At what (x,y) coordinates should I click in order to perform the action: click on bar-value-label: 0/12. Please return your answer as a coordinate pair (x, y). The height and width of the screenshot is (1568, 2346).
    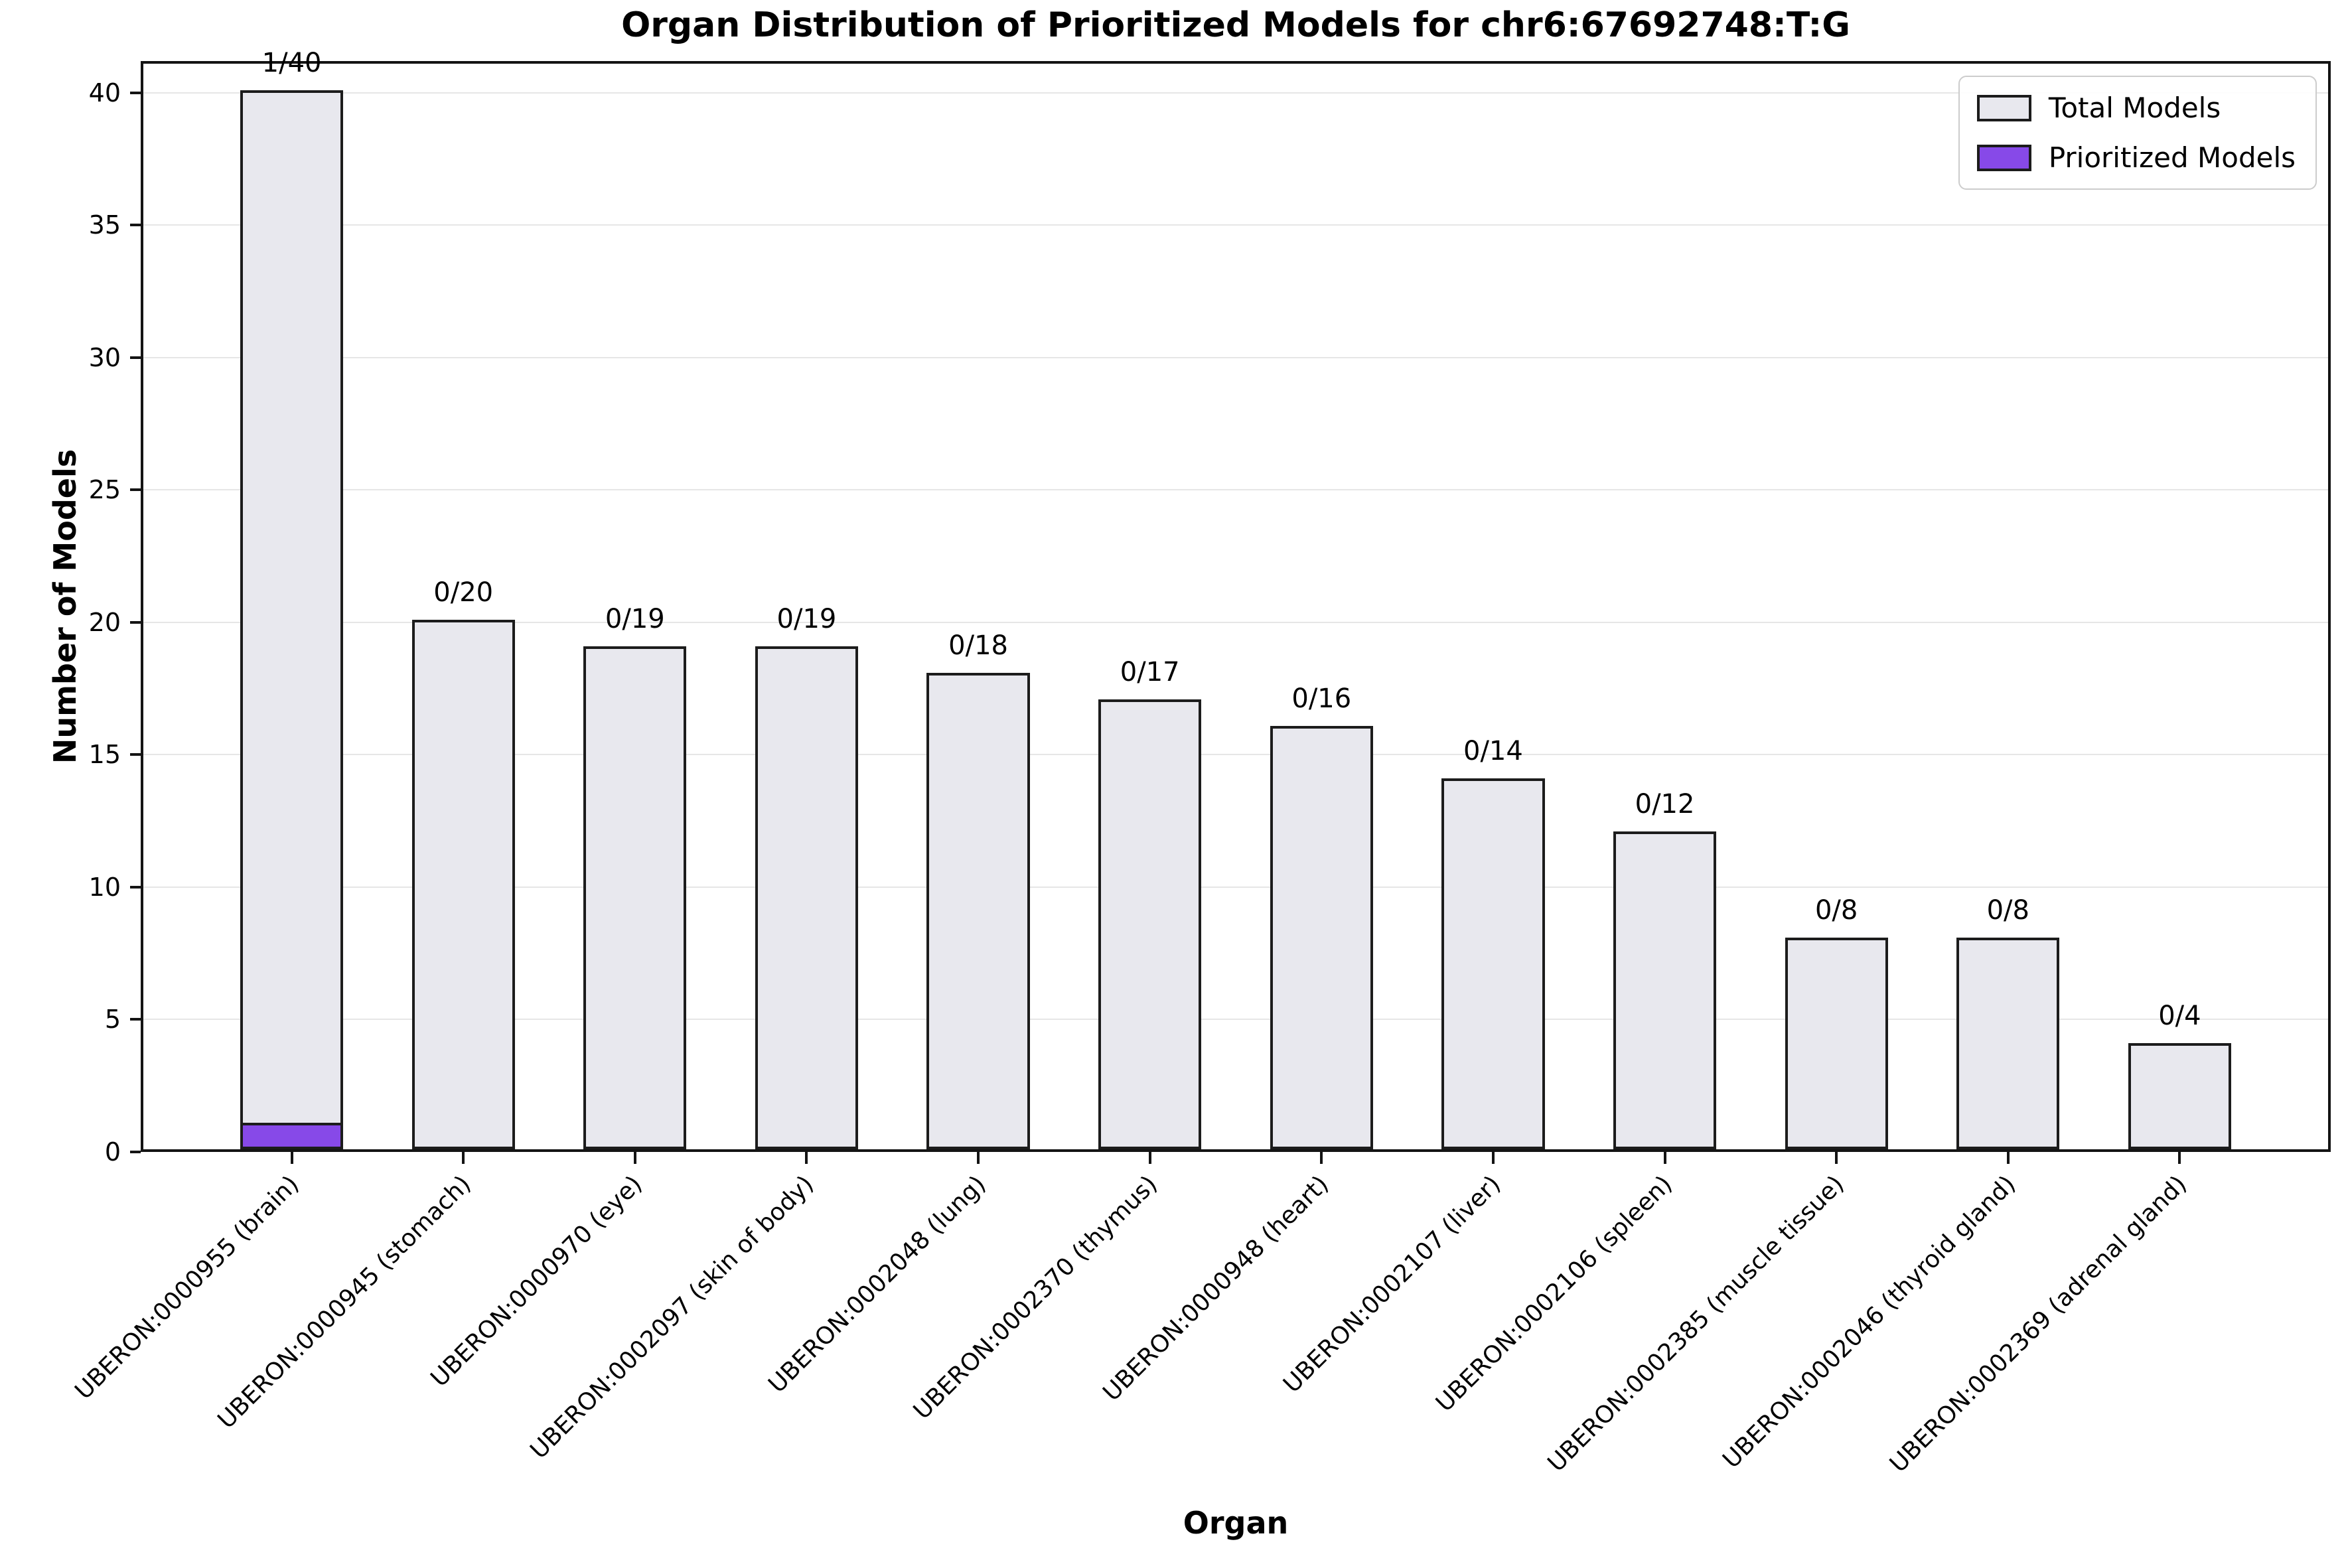
    Looking at the image, I should click on (1665, 804).